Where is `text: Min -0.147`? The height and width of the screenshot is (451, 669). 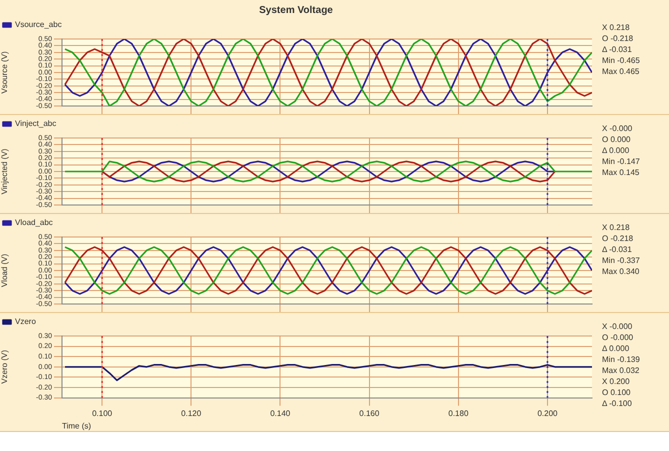 text: Min -0.147 is located at coordinates (621, 161).